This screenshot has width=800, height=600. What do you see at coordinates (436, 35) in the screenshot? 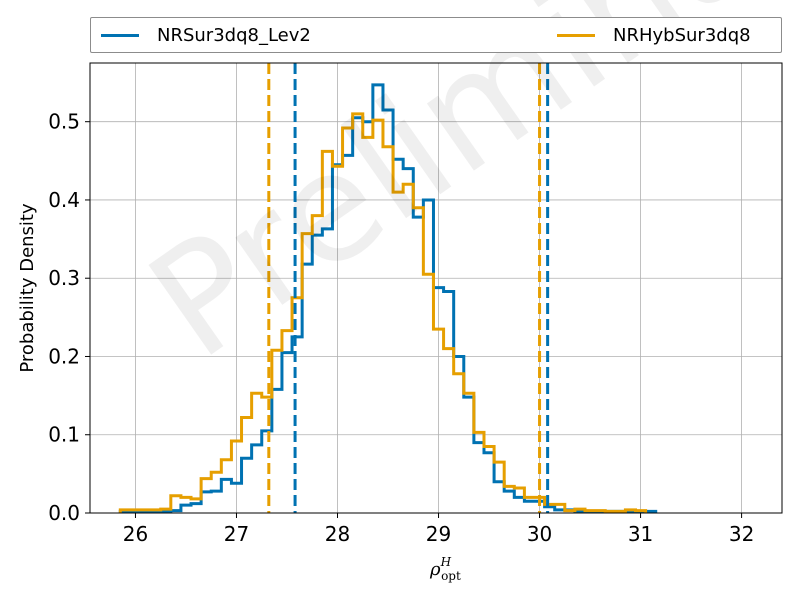
I see `legend: NRSur3dq8_Lev2 NRHybSur3dq8` at bounding box center [436, 35].